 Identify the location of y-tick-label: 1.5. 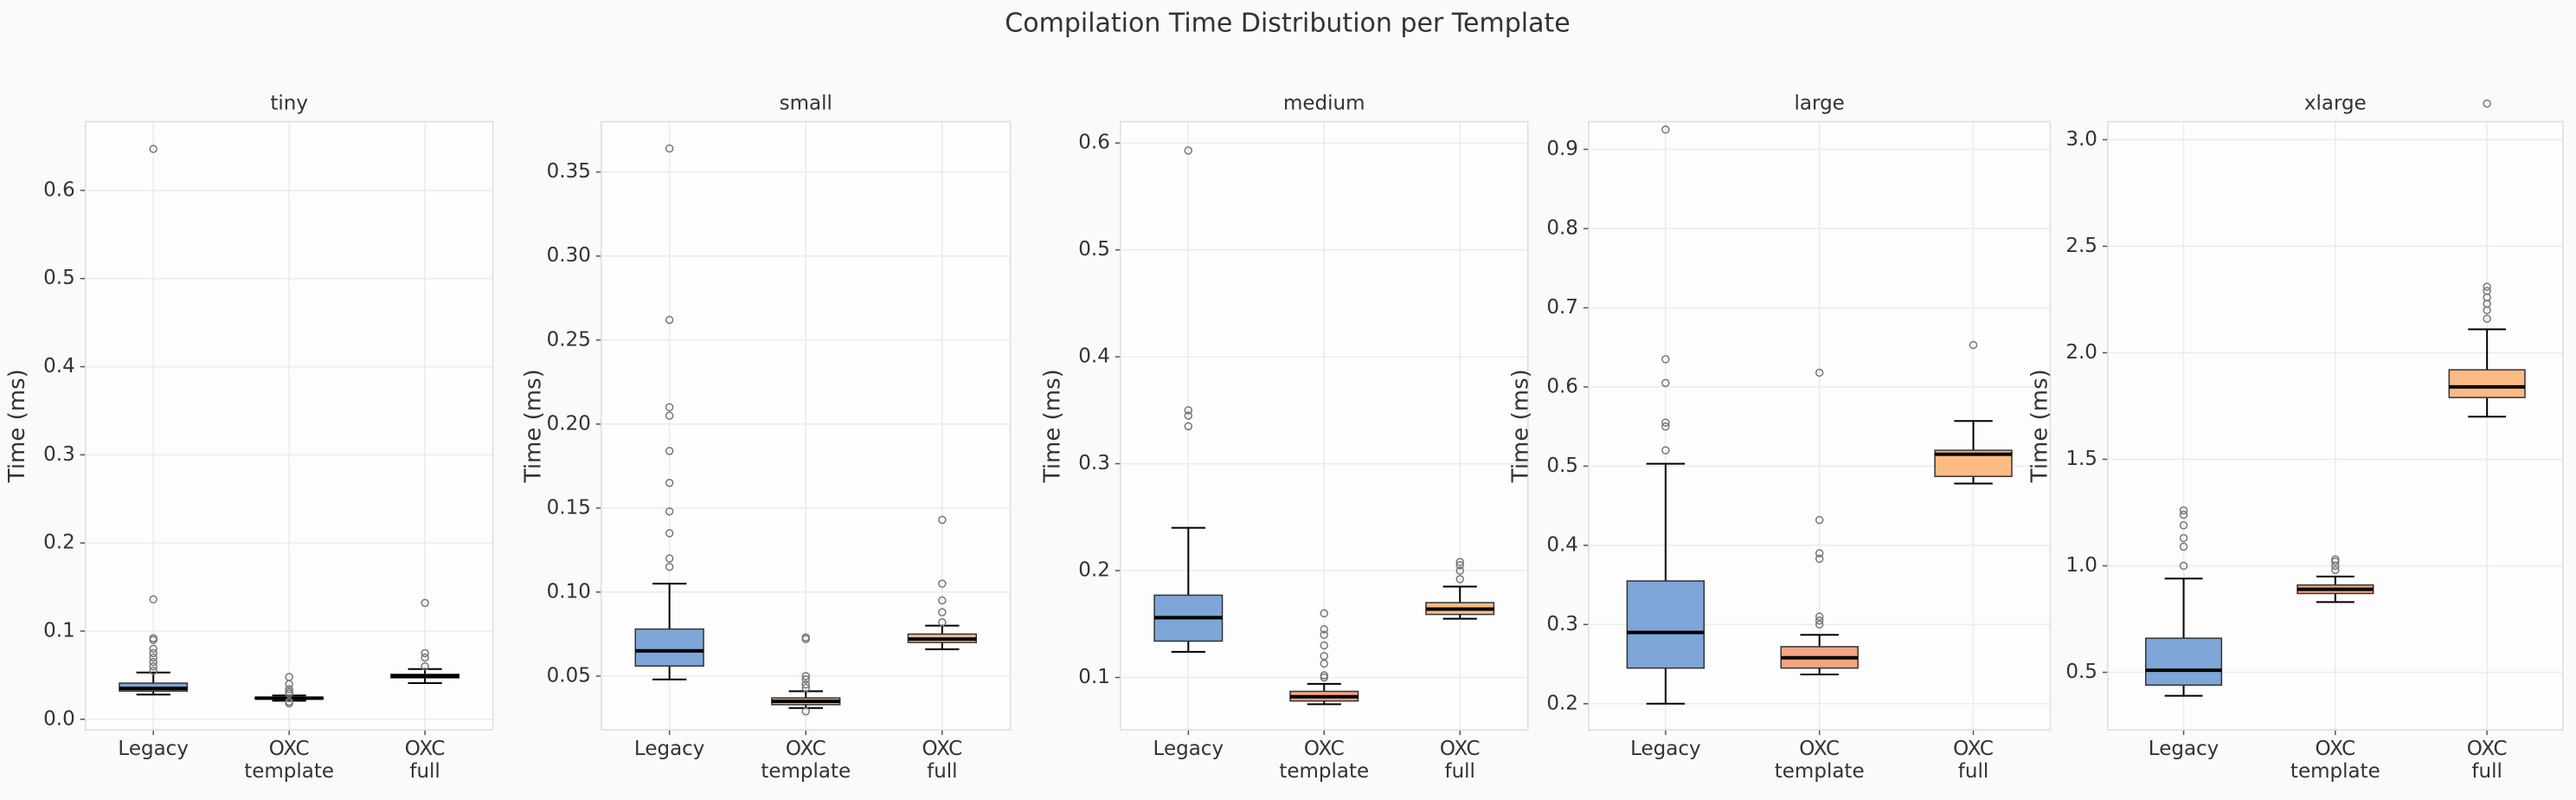
(2081, 459).